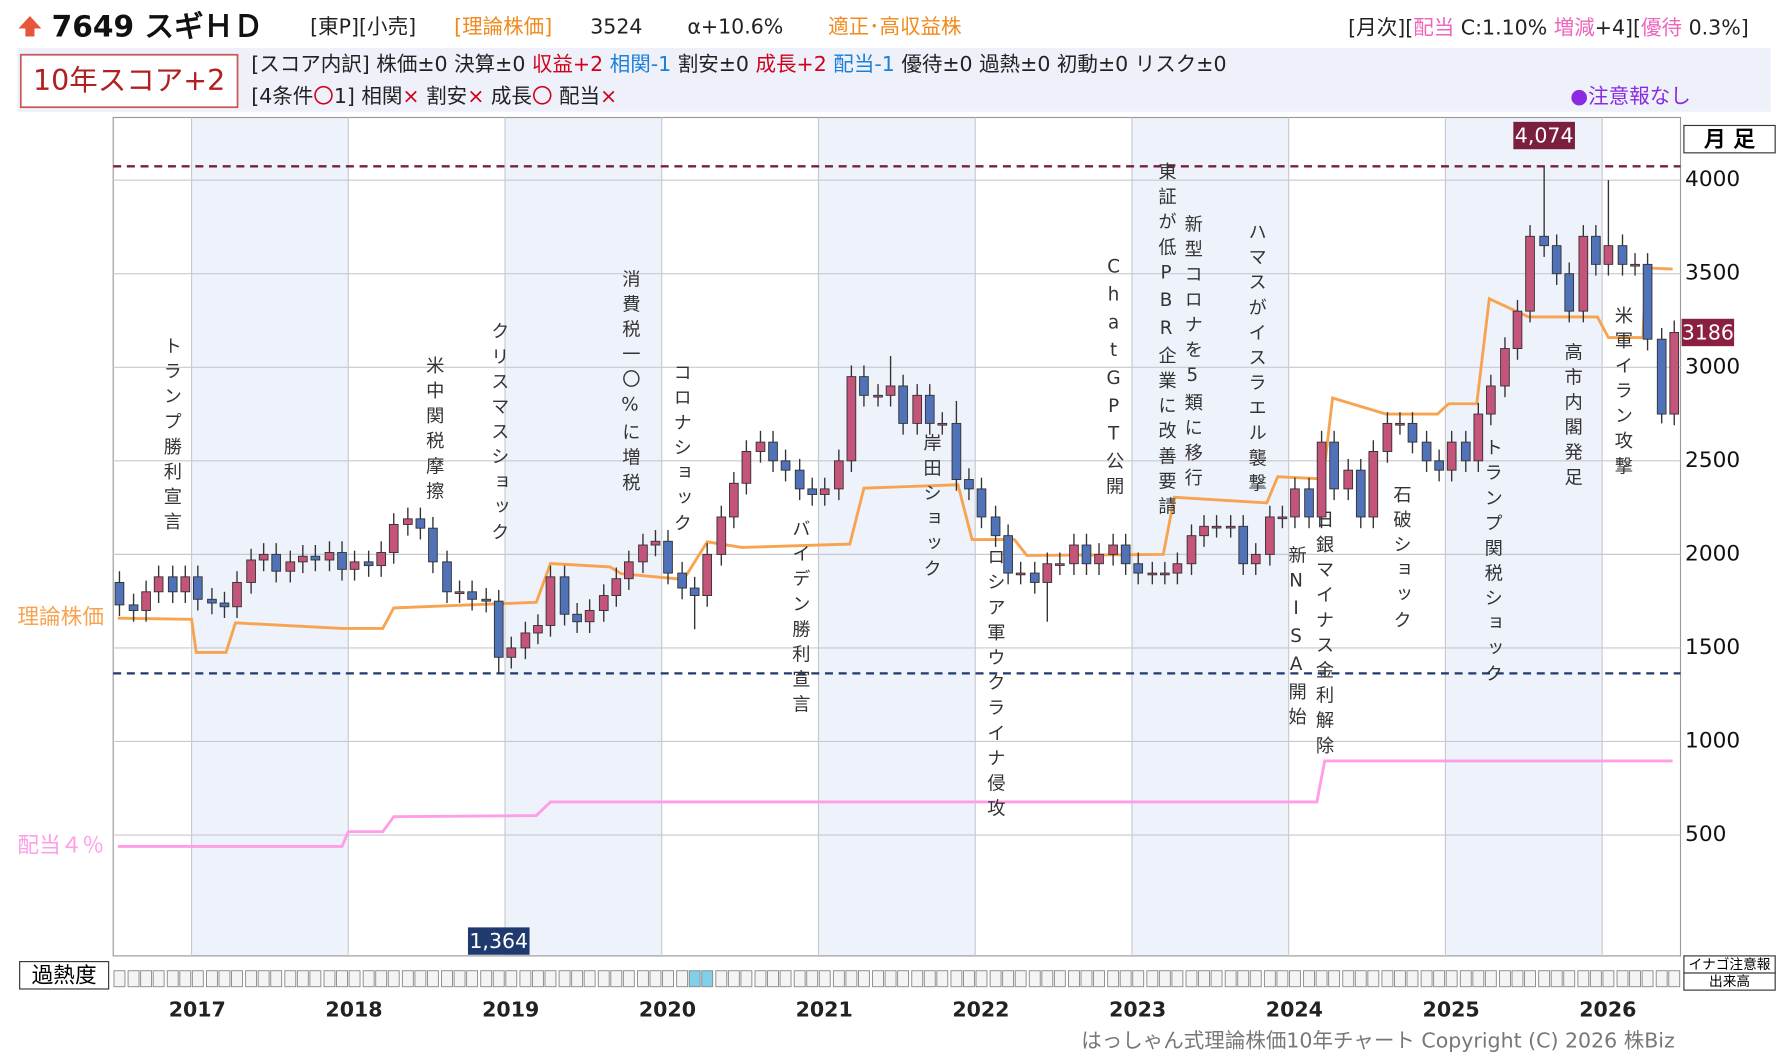 This screenshot has height=1054, width=1780. What do you see at coordinates (1618, 28) in the screenshot?
I see `monthly-part: +4][` at bounding box center [1618, 28].